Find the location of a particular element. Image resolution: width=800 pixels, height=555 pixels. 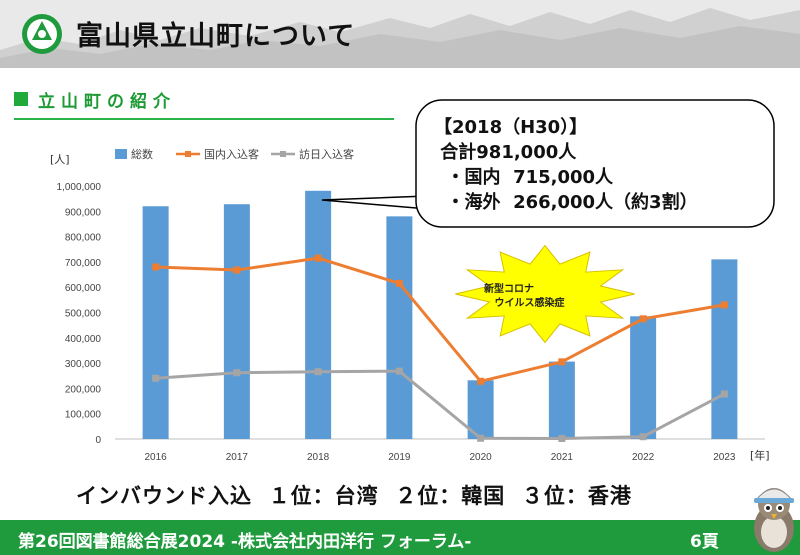

y-tick-label: 0 is located at coordinates (98, 440).